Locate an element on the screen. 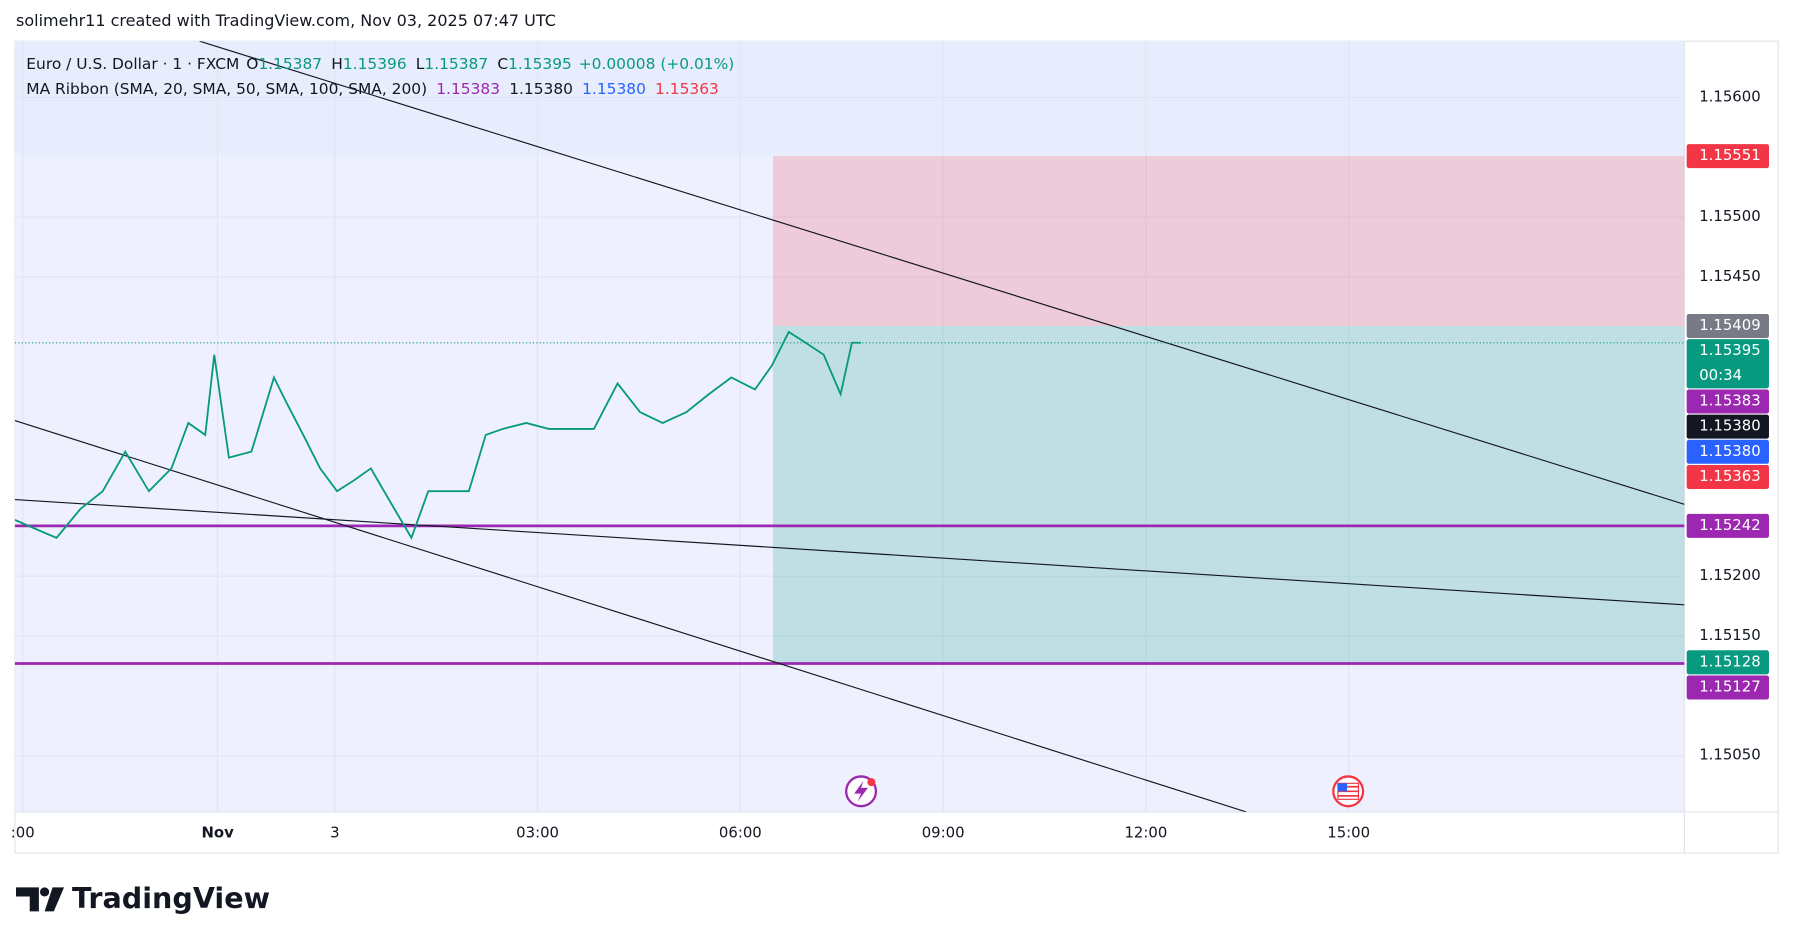 Image resolution: width=1793 pixels, height=944 pixels. plot-highlight is located at coordinates (849, 98).